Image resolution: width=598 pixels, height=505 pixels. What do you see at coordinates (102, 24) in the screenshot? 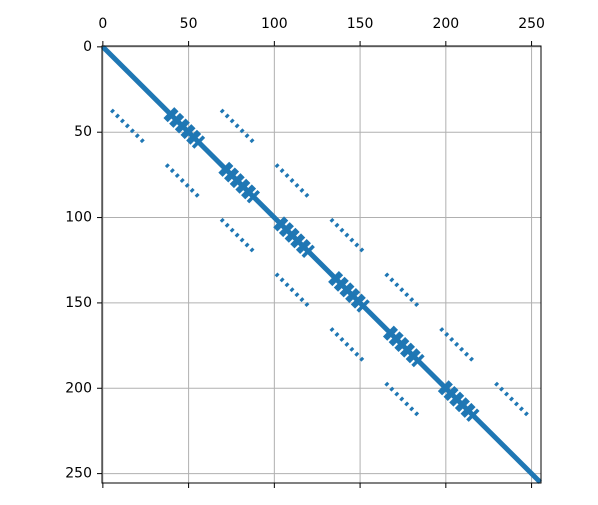
I see `x-tick-label: 0` at bounding box center [102, 24].